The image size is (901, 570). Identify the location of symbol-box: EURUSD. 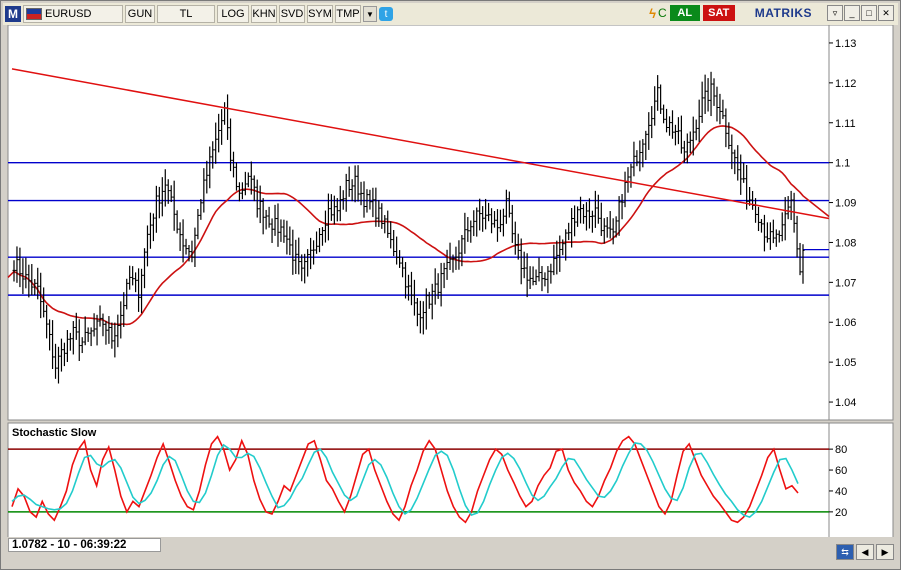
(73, 14).